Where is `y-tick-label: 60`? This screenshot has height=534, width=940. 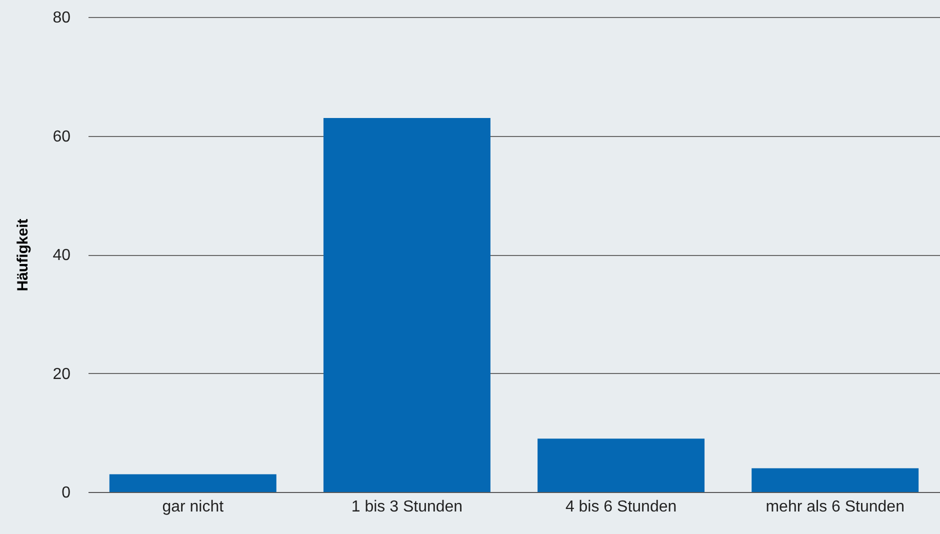
y-tick-label: 60 is located at coordinates (61, 137).